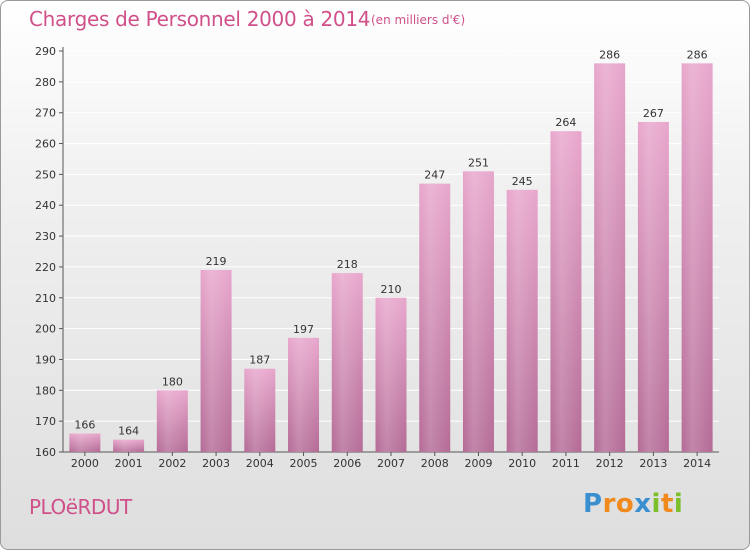 The height and width of the screenshot is (550, 750). I want to click on y-tick-label: 200, so click(45, 329).